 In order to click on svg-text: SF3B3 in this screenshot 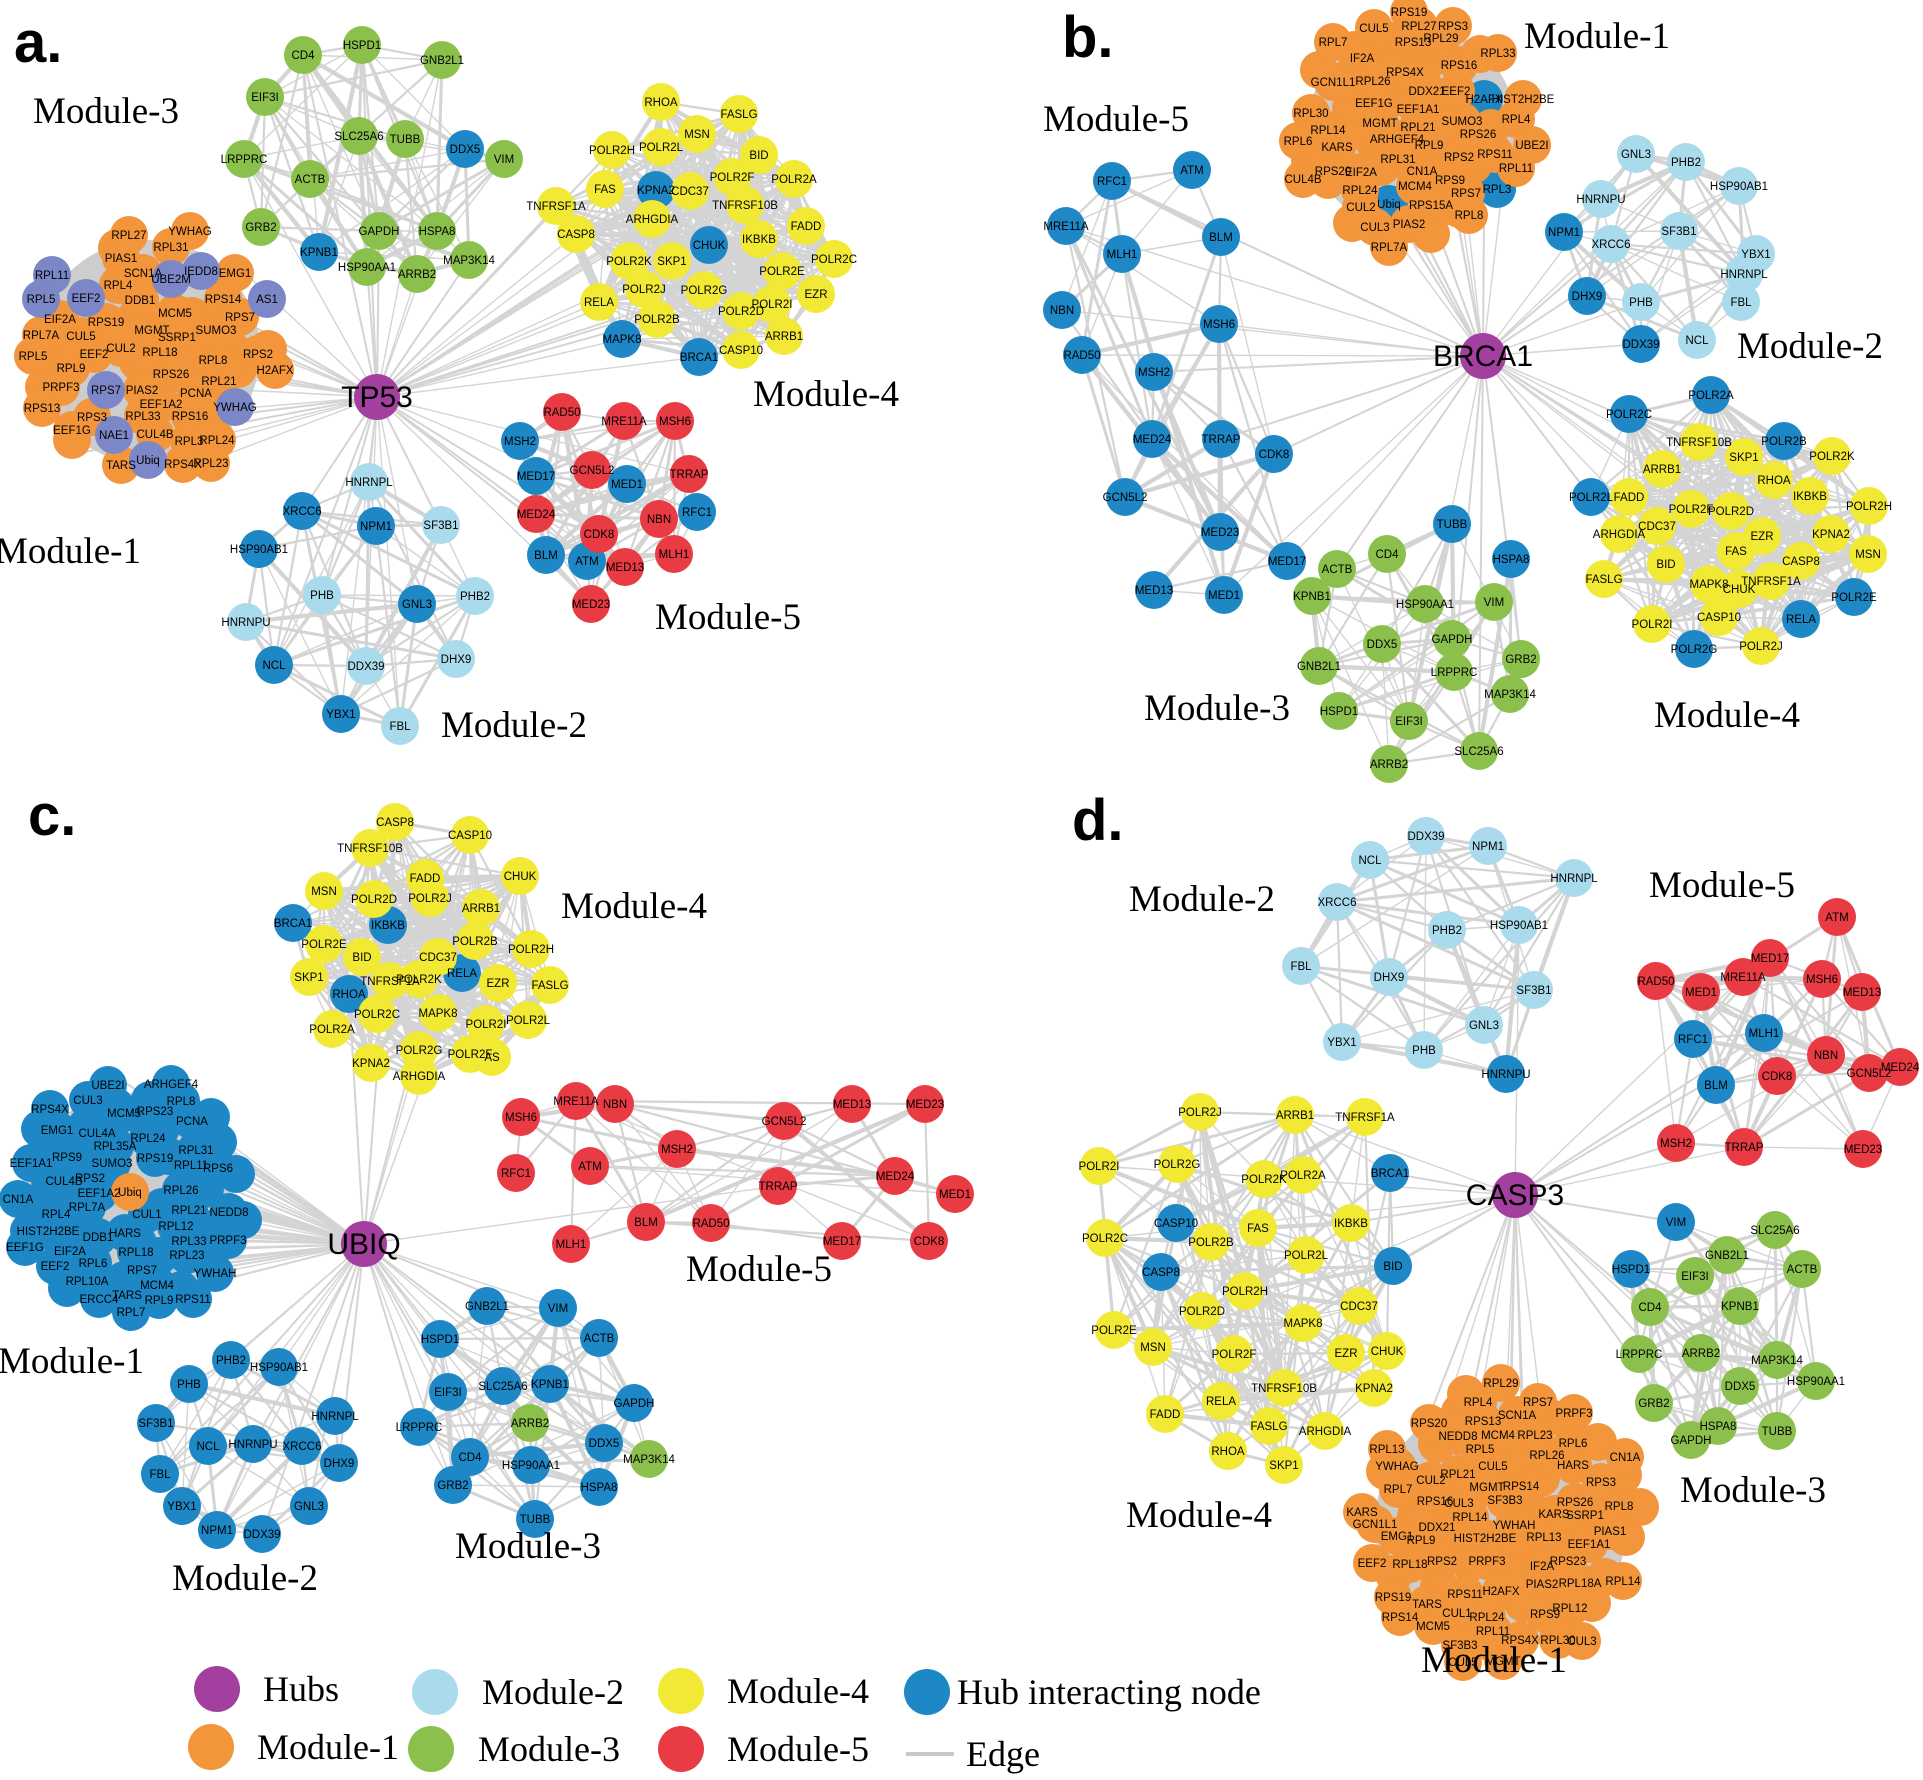, I will do `click(1504, 1501)`.